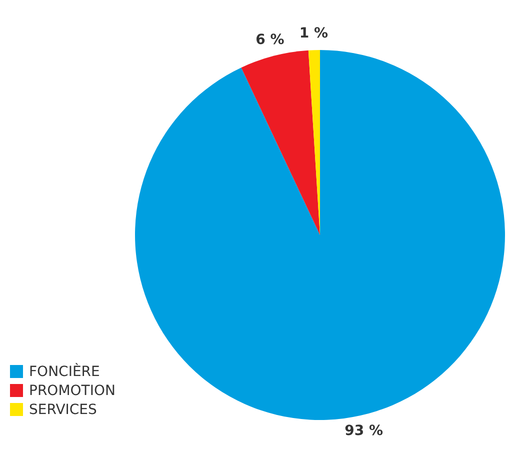 The width and height of the screenshot is (510, 462). Describe the element at coordinates (270, 40) in the screenshot. I see `data-label: 6 %` at that location.